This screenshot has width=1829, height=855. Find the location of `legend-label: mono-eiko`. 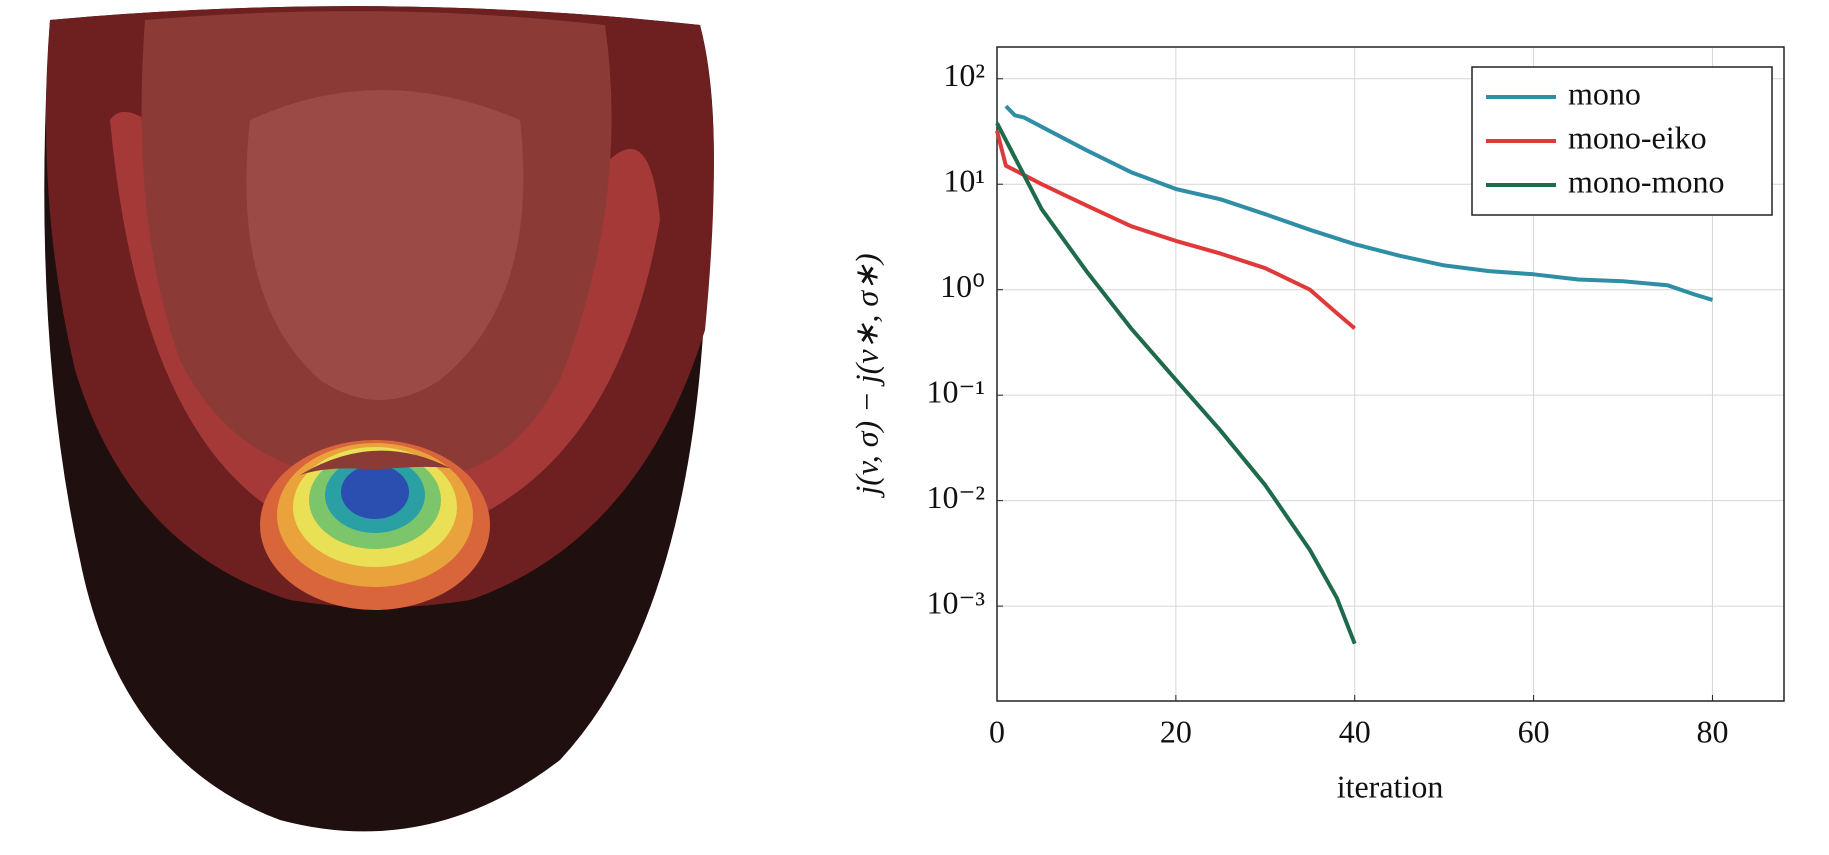

legend-label: mono-eiko is located at coordinates (1637, 137).